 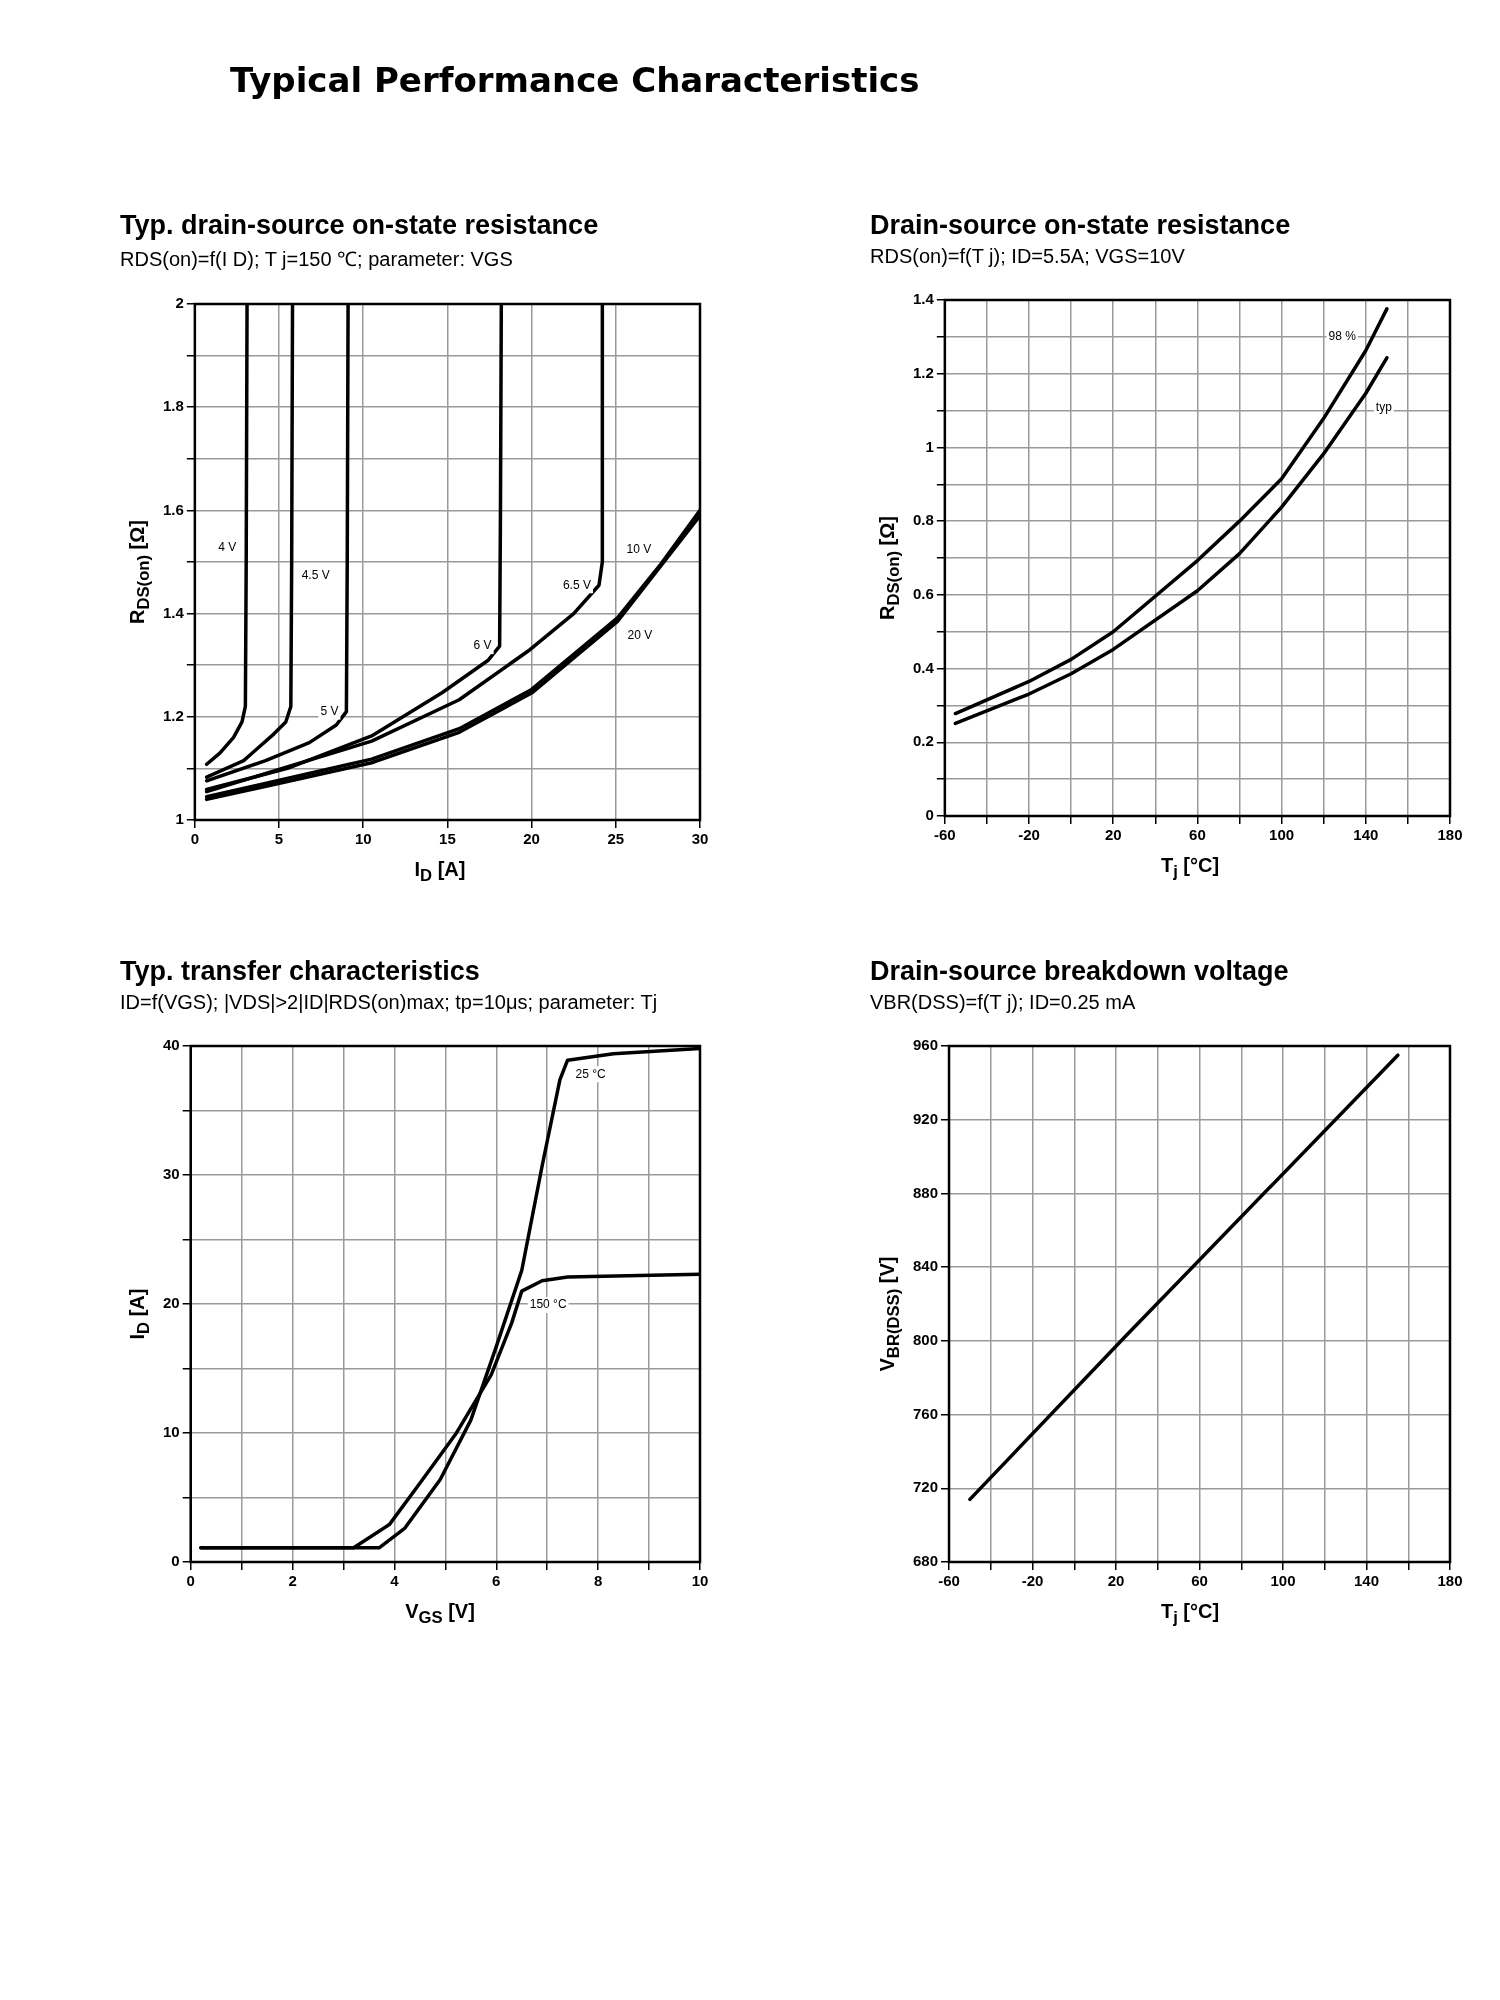 I want to click on y-tick-label: 0.2, so click(x=923, y=741).